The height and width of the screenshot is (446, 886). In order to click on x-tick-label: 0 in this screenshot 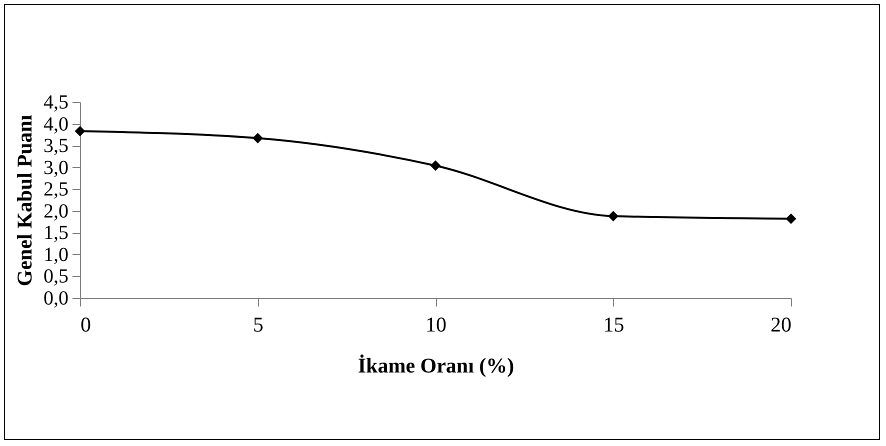, I will do `click(85, 324)`.